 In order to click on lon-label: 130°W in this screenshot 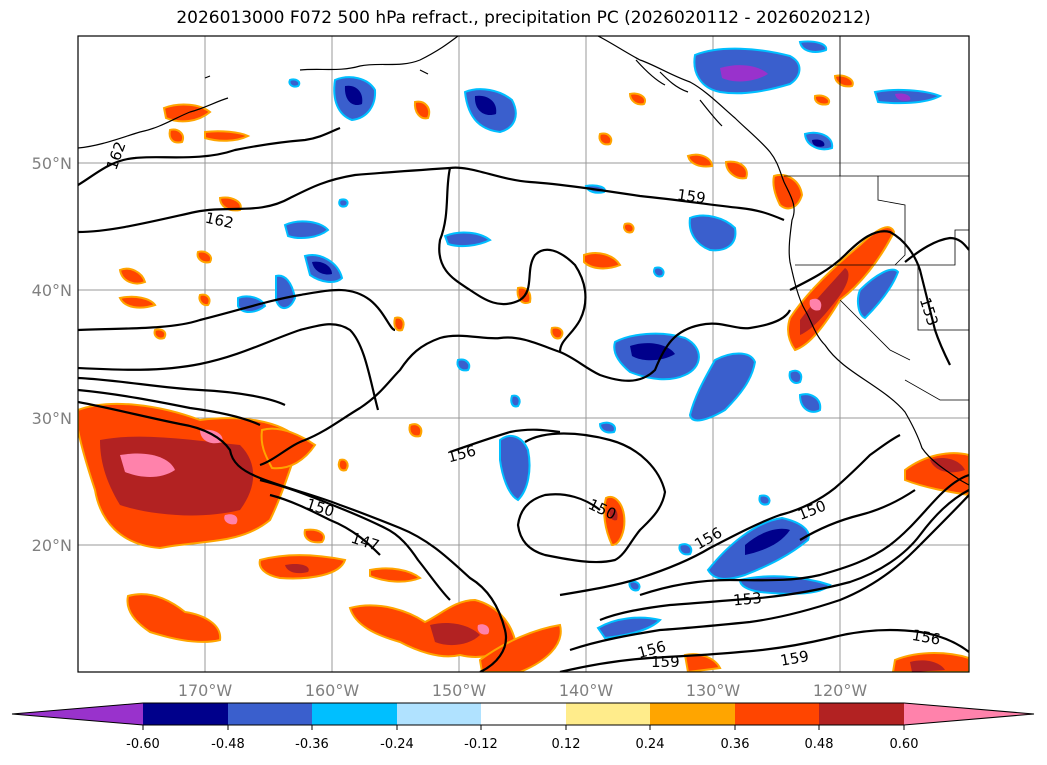, I will do `click(713, 690)`.